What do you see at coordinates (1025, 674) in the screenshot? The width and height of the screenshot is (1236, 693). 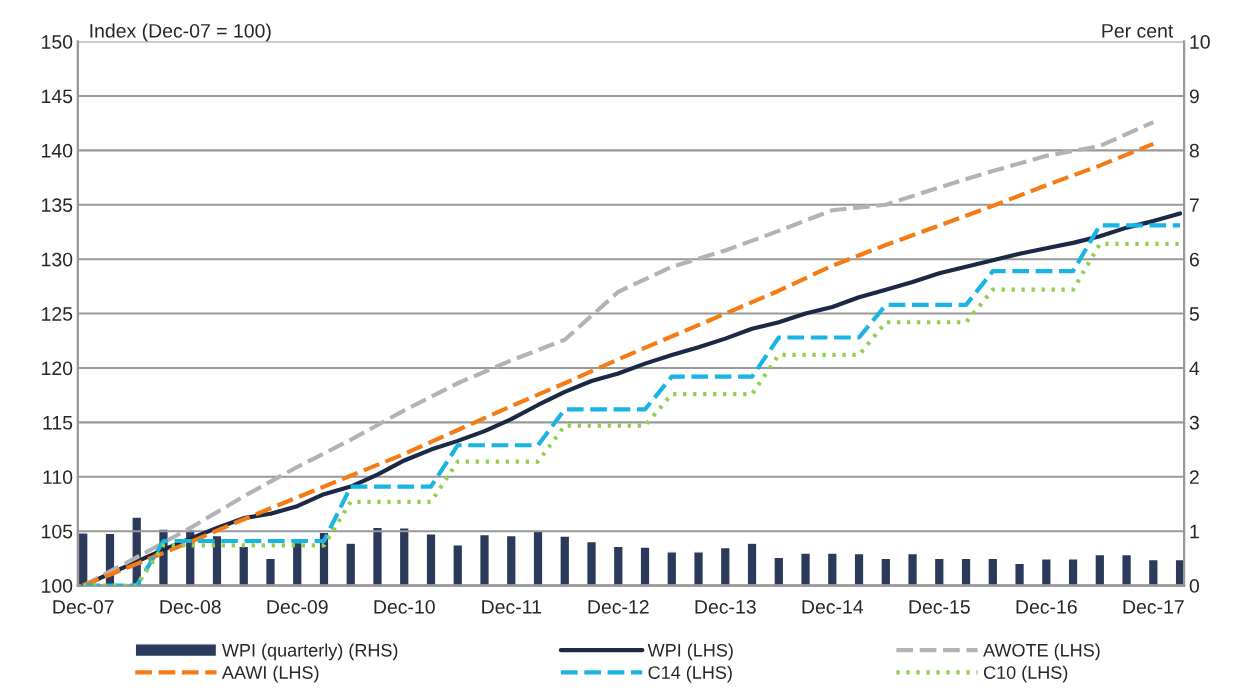 I see `legend-label: C10 (LHS)` at bounding box center [1025, 674].